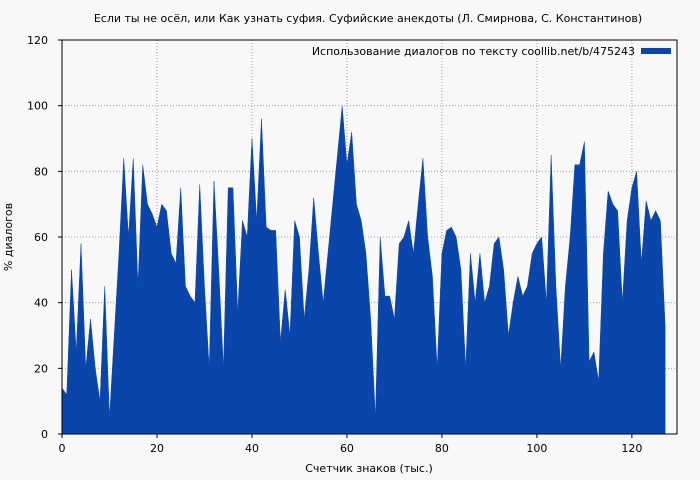 The image size is (700, 480). What do you see at coordinates (37, 40) in the screenshot?
I see `y-tick-label: 120` at bounding box center [37, 40].